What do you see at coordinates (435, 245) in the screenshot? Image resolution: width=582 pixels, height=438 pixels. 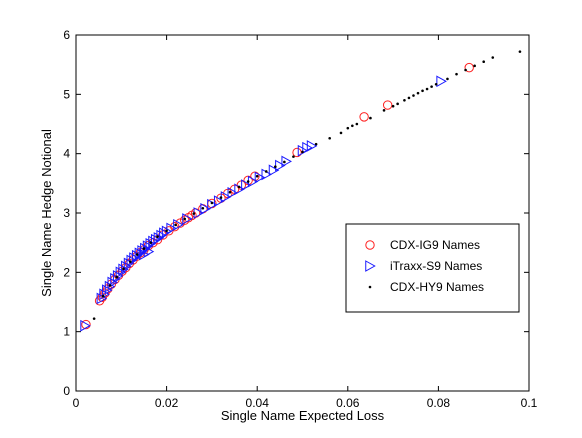 I see `legend-label: CDX-IG9 Names` at bounding box center [435, 245].